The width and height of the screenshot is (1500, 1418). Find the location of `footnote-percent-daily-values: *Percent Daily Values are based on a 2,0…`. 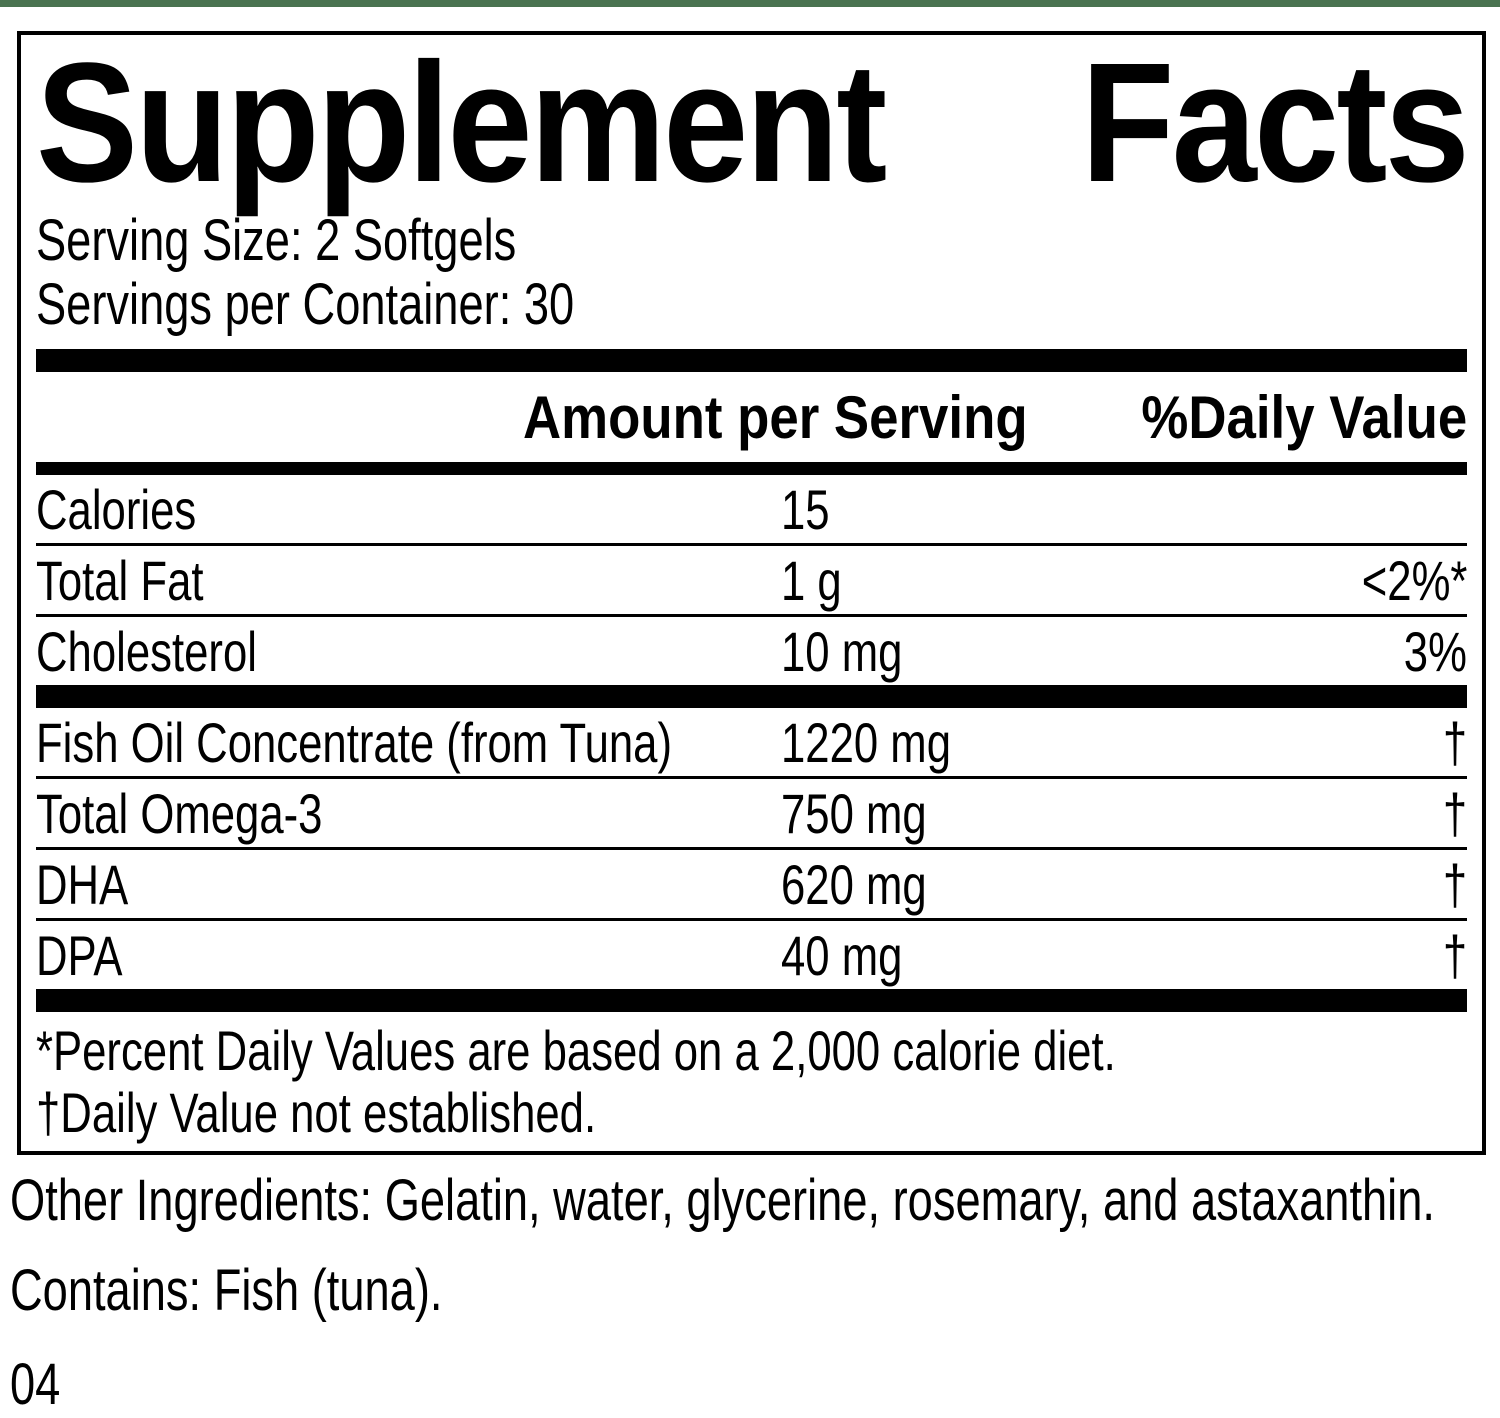

footnote-percent-daily-values: *Percent Daily Values are based on a 2,0… is located at coordinates (576, 1050).